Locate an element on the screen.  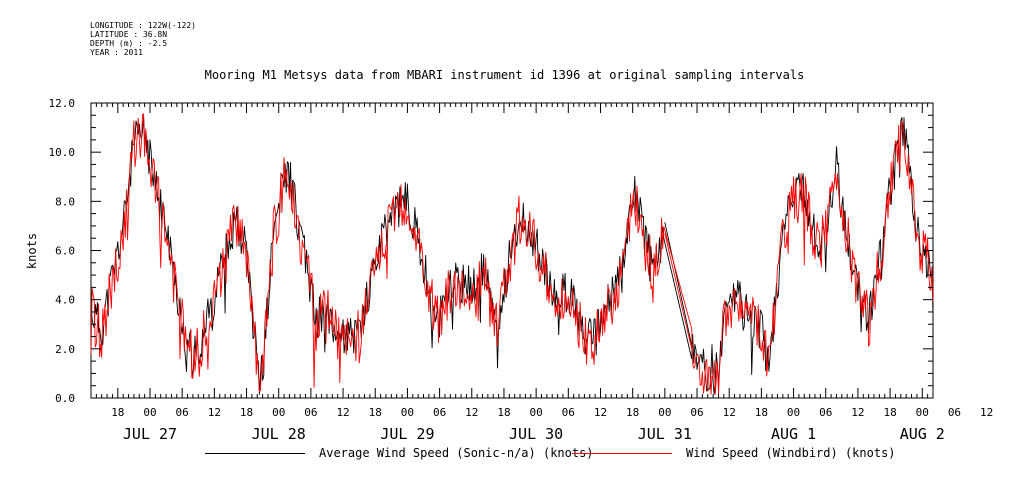
y-tick-label: 10.0 is located at coordinates (62, 152).